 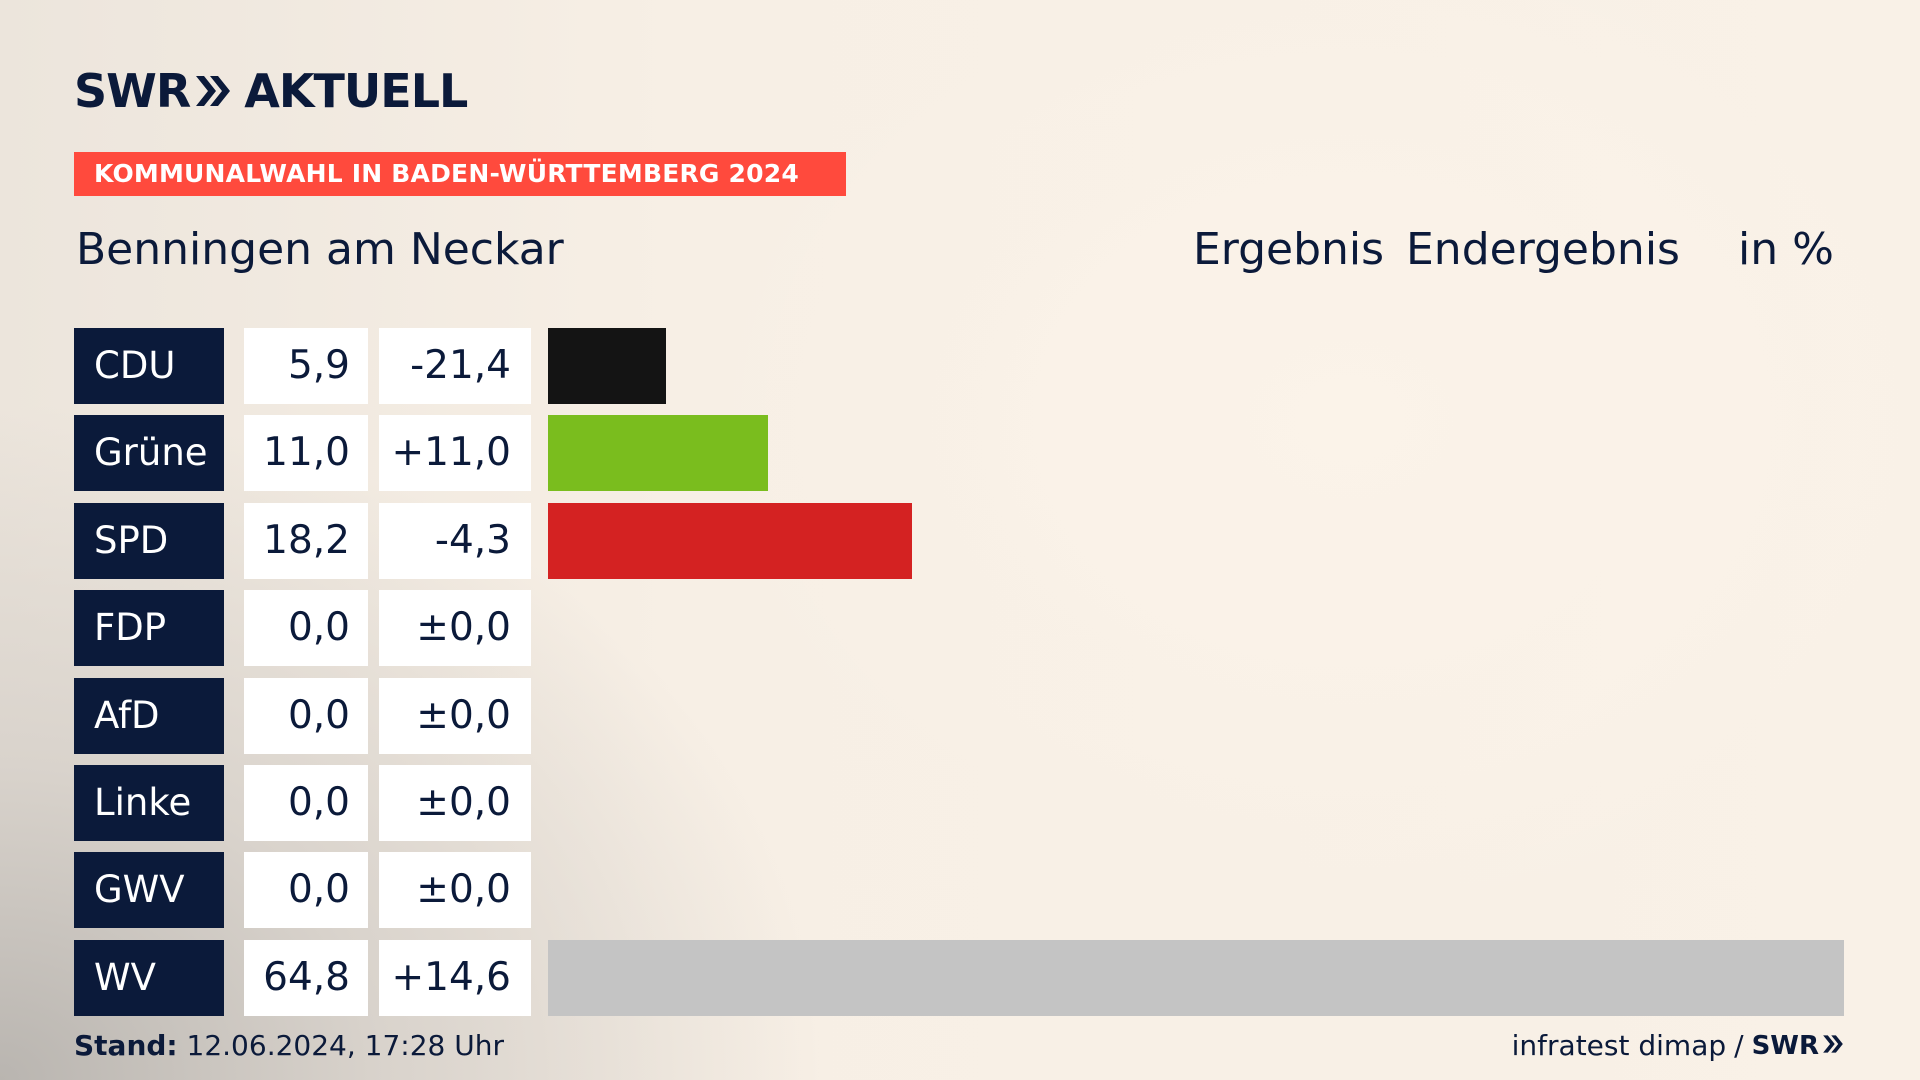 I want to click on source-credit: infratest dimap / SWR, so click(x=1678, y=1046).